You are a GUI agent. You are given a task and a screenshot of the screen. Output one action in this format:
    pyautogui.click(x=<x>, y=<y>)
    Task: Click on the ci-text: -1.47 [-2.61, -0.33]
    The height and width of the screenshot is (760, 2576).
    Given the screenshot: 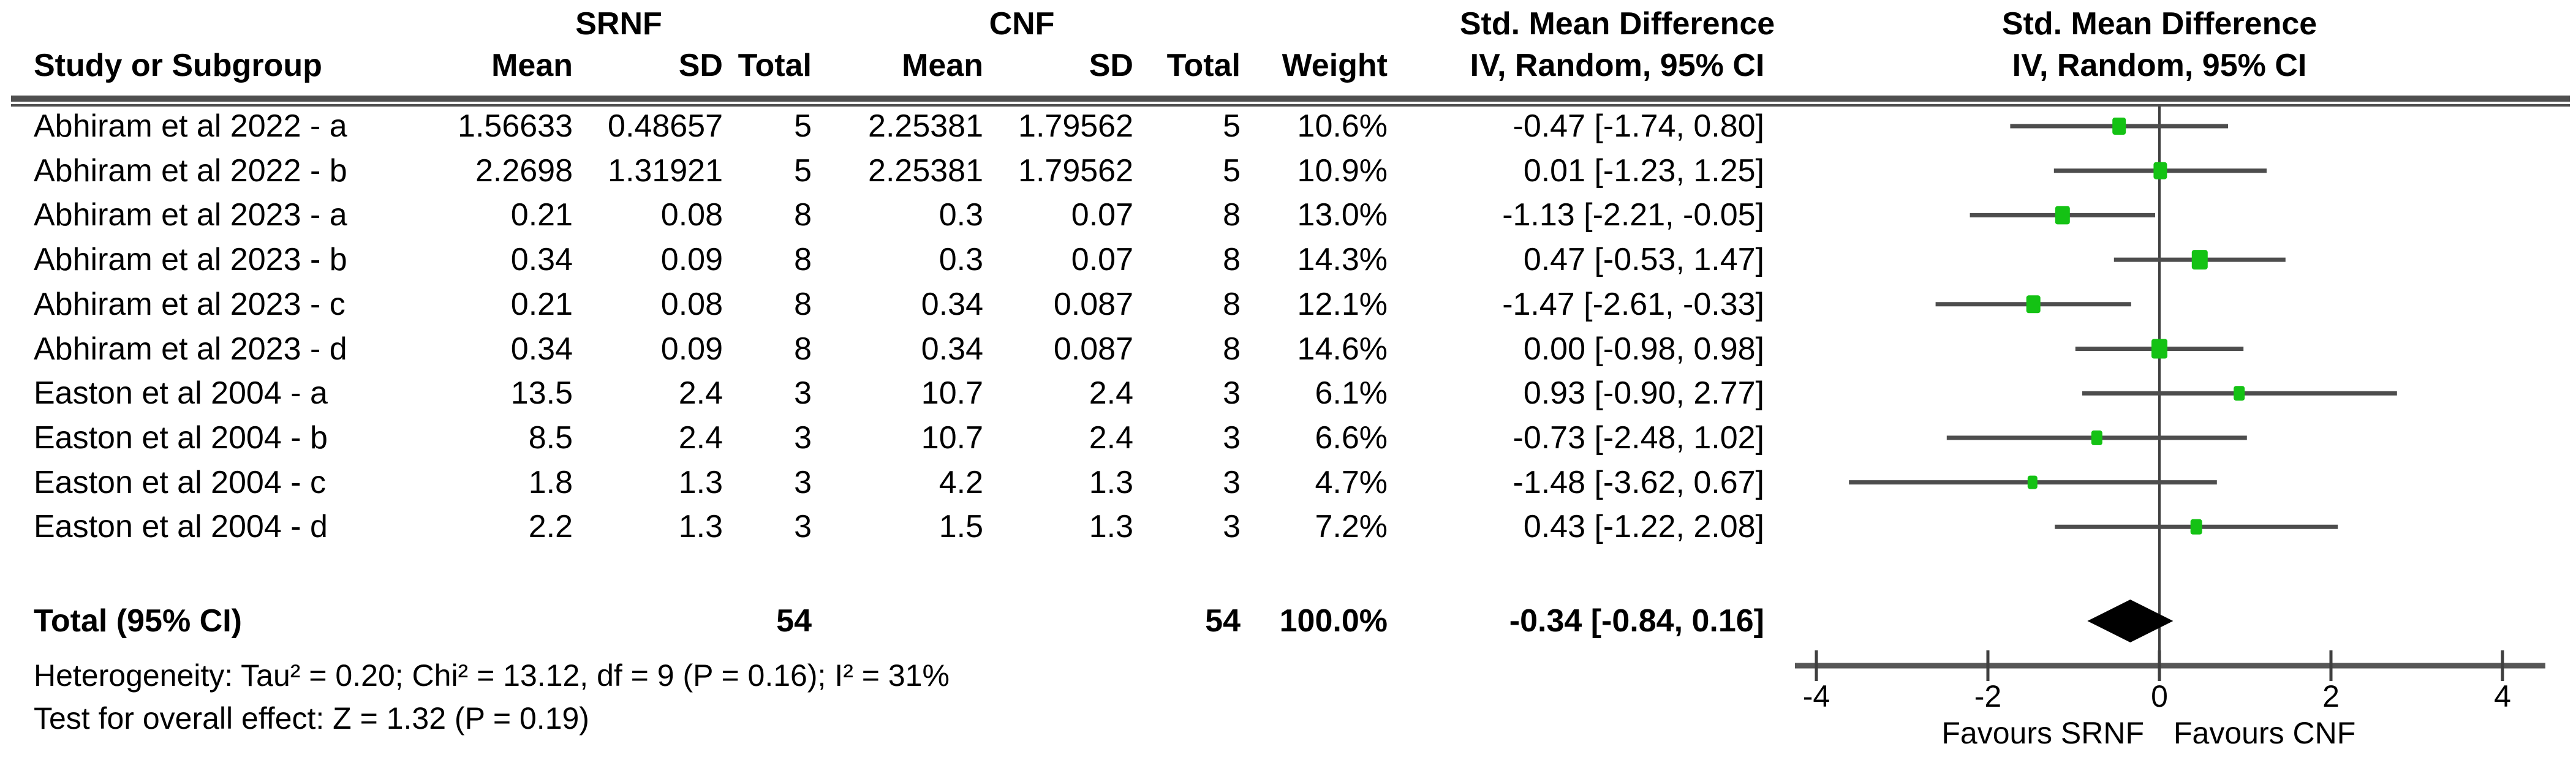 What is the action you would take?
    pyautogui.click(x=1633, y=304)
    